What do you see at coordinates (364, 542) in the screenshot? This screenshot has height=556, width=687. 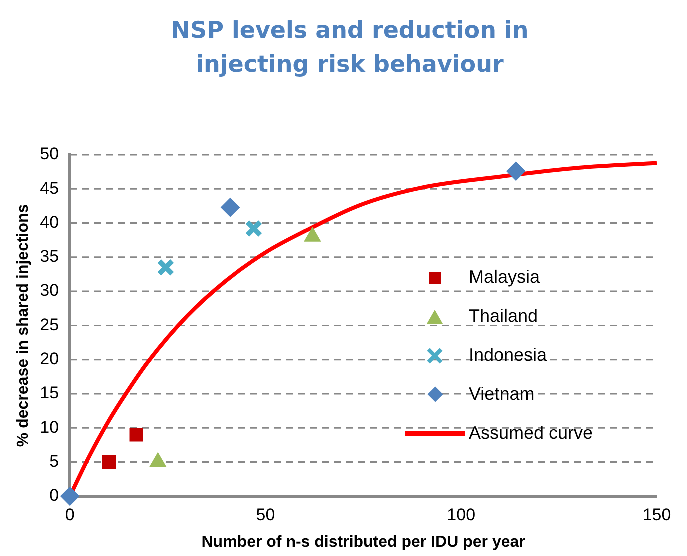 I see `x-axis-title: Number of n-s distributed per IDU per year` at bounding box center [364, 542].